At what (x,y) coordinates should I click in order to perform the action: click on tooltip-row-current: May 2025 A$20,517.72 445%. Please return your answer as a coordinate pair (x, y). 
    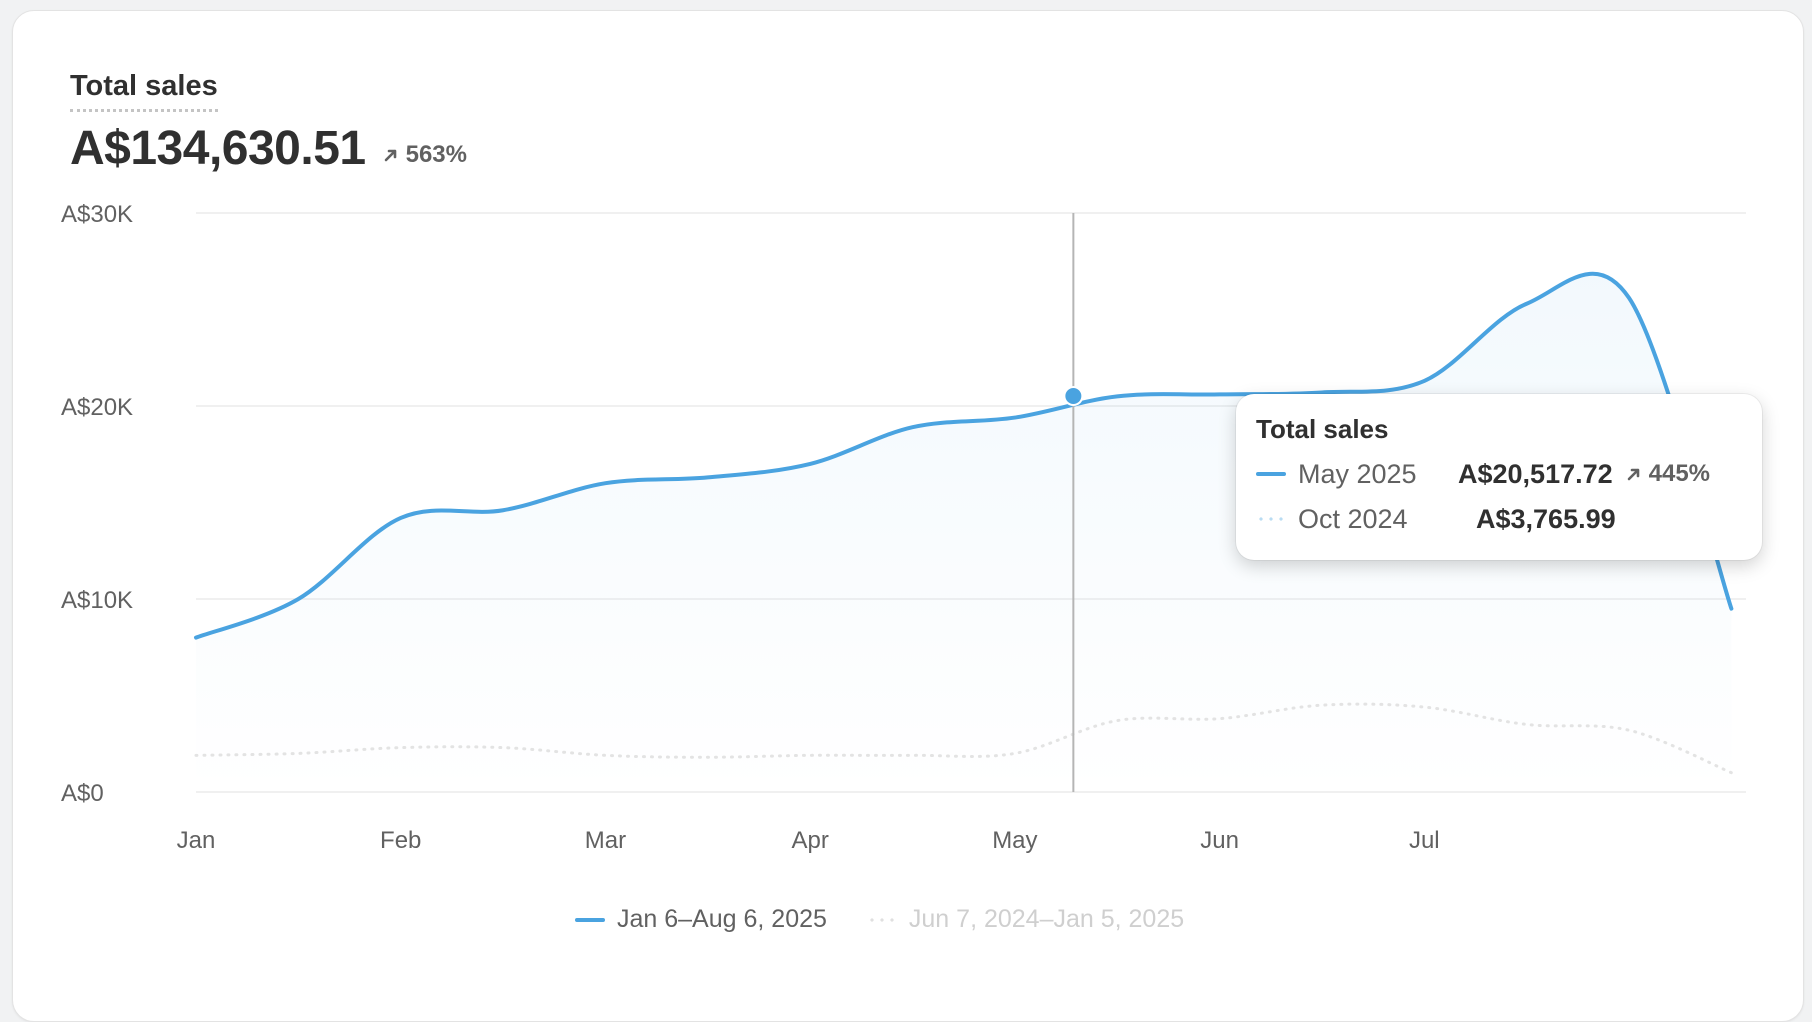
    Looking at the image, I should click on (1506, 474).